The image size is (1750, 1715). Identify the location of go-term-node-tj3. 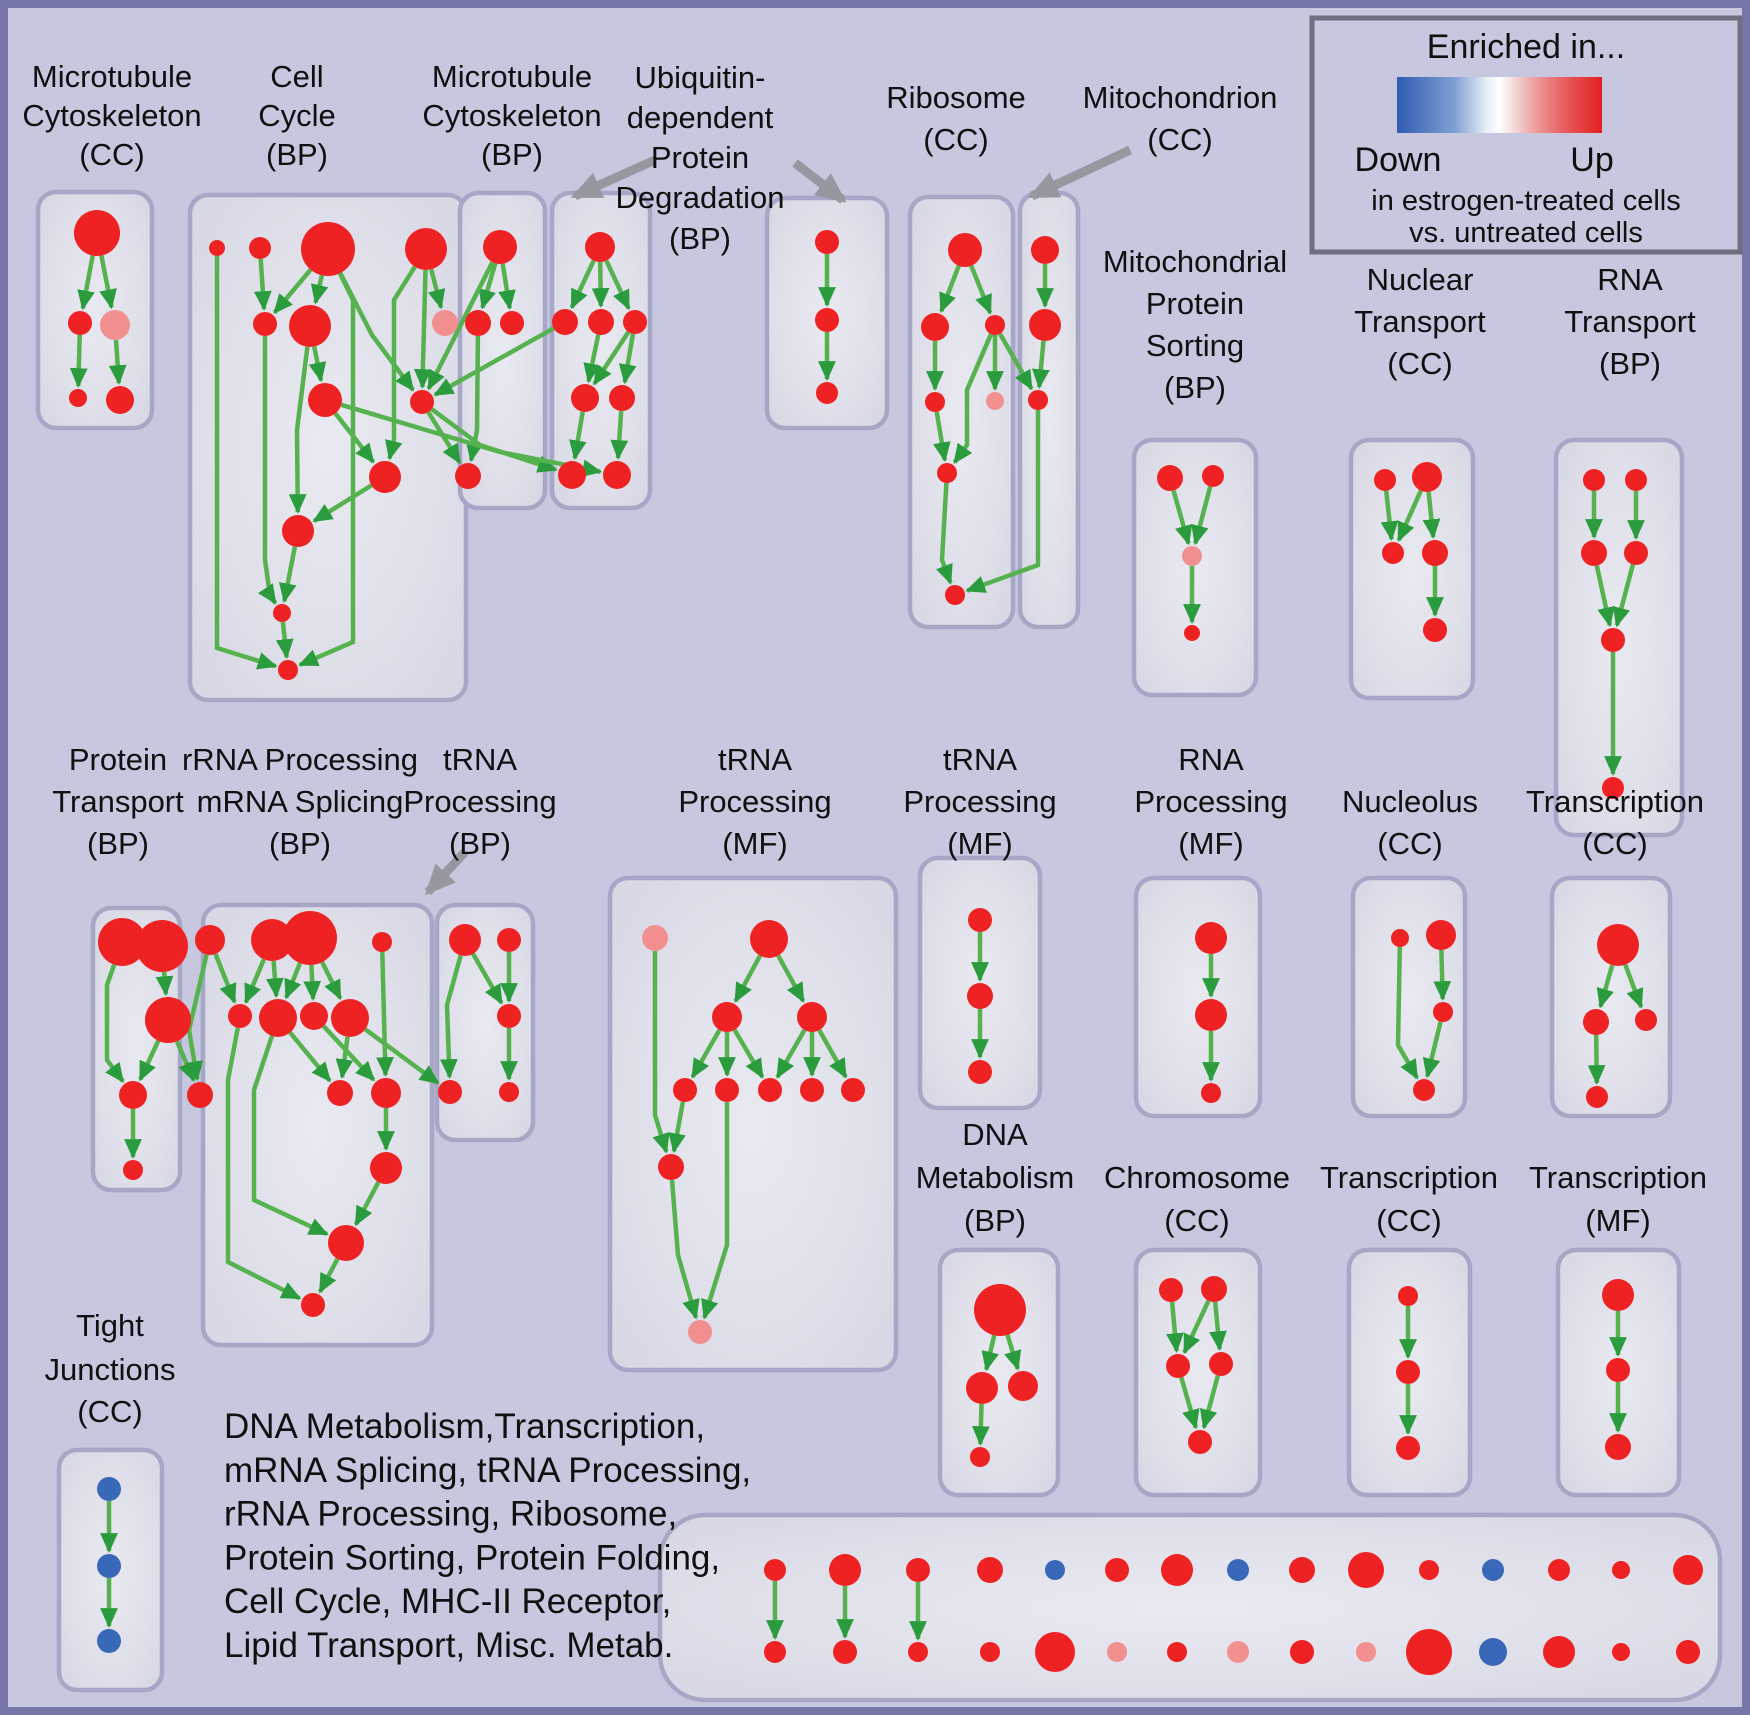
(109, 1641).